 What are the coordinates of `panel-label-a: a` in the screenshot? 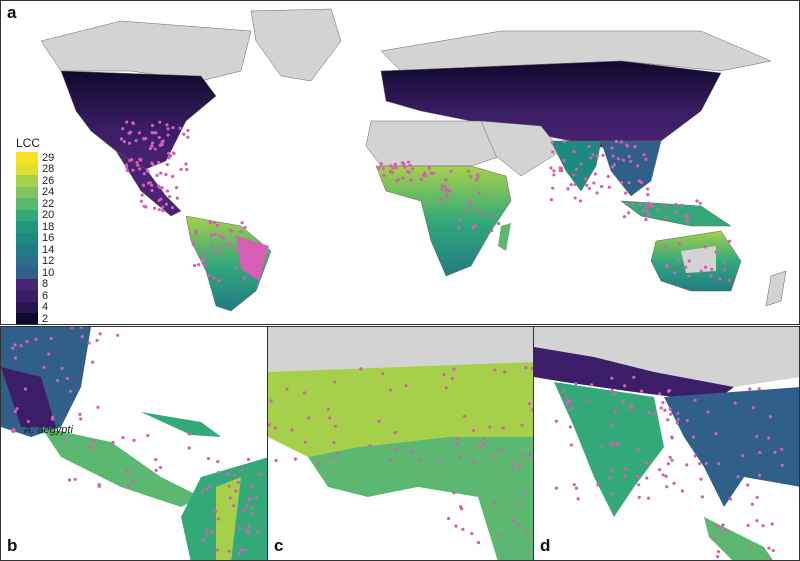 It's located at (12, 12).